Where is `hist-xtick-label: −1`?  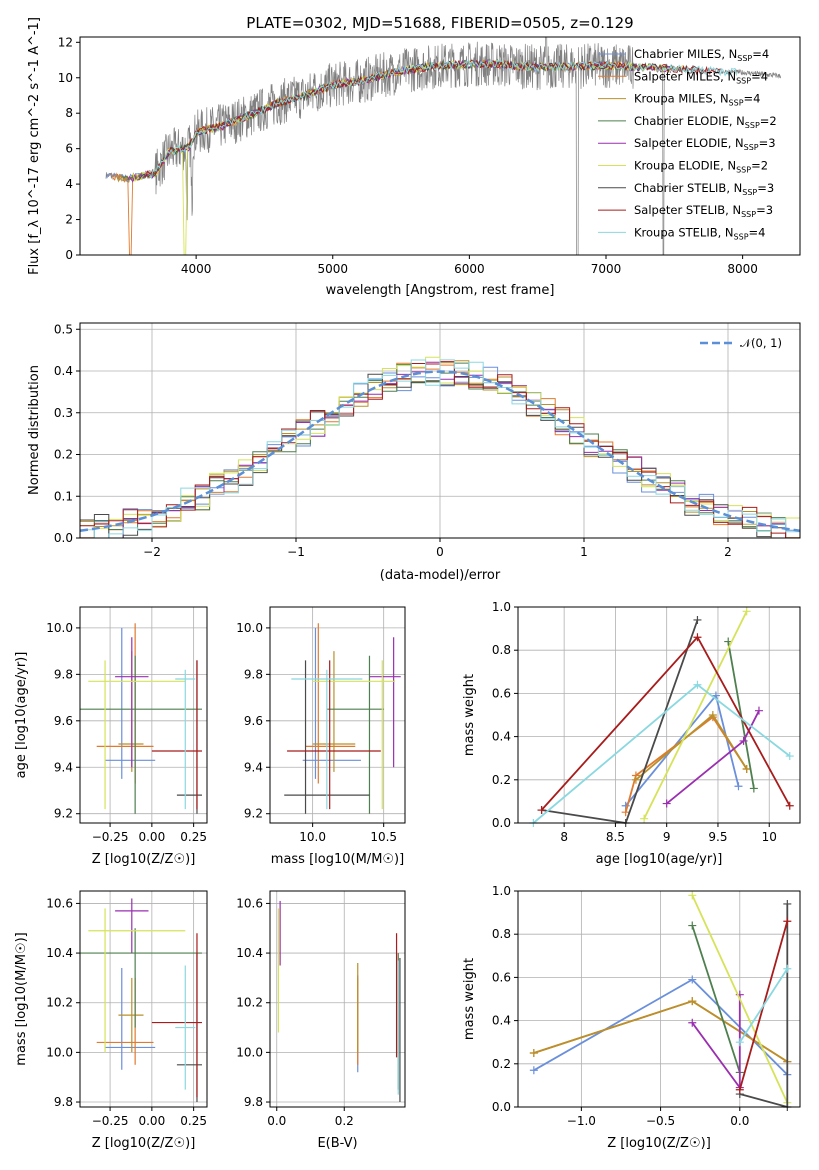 hist-xtick-label: −1 is located at coordinates (296, 552).